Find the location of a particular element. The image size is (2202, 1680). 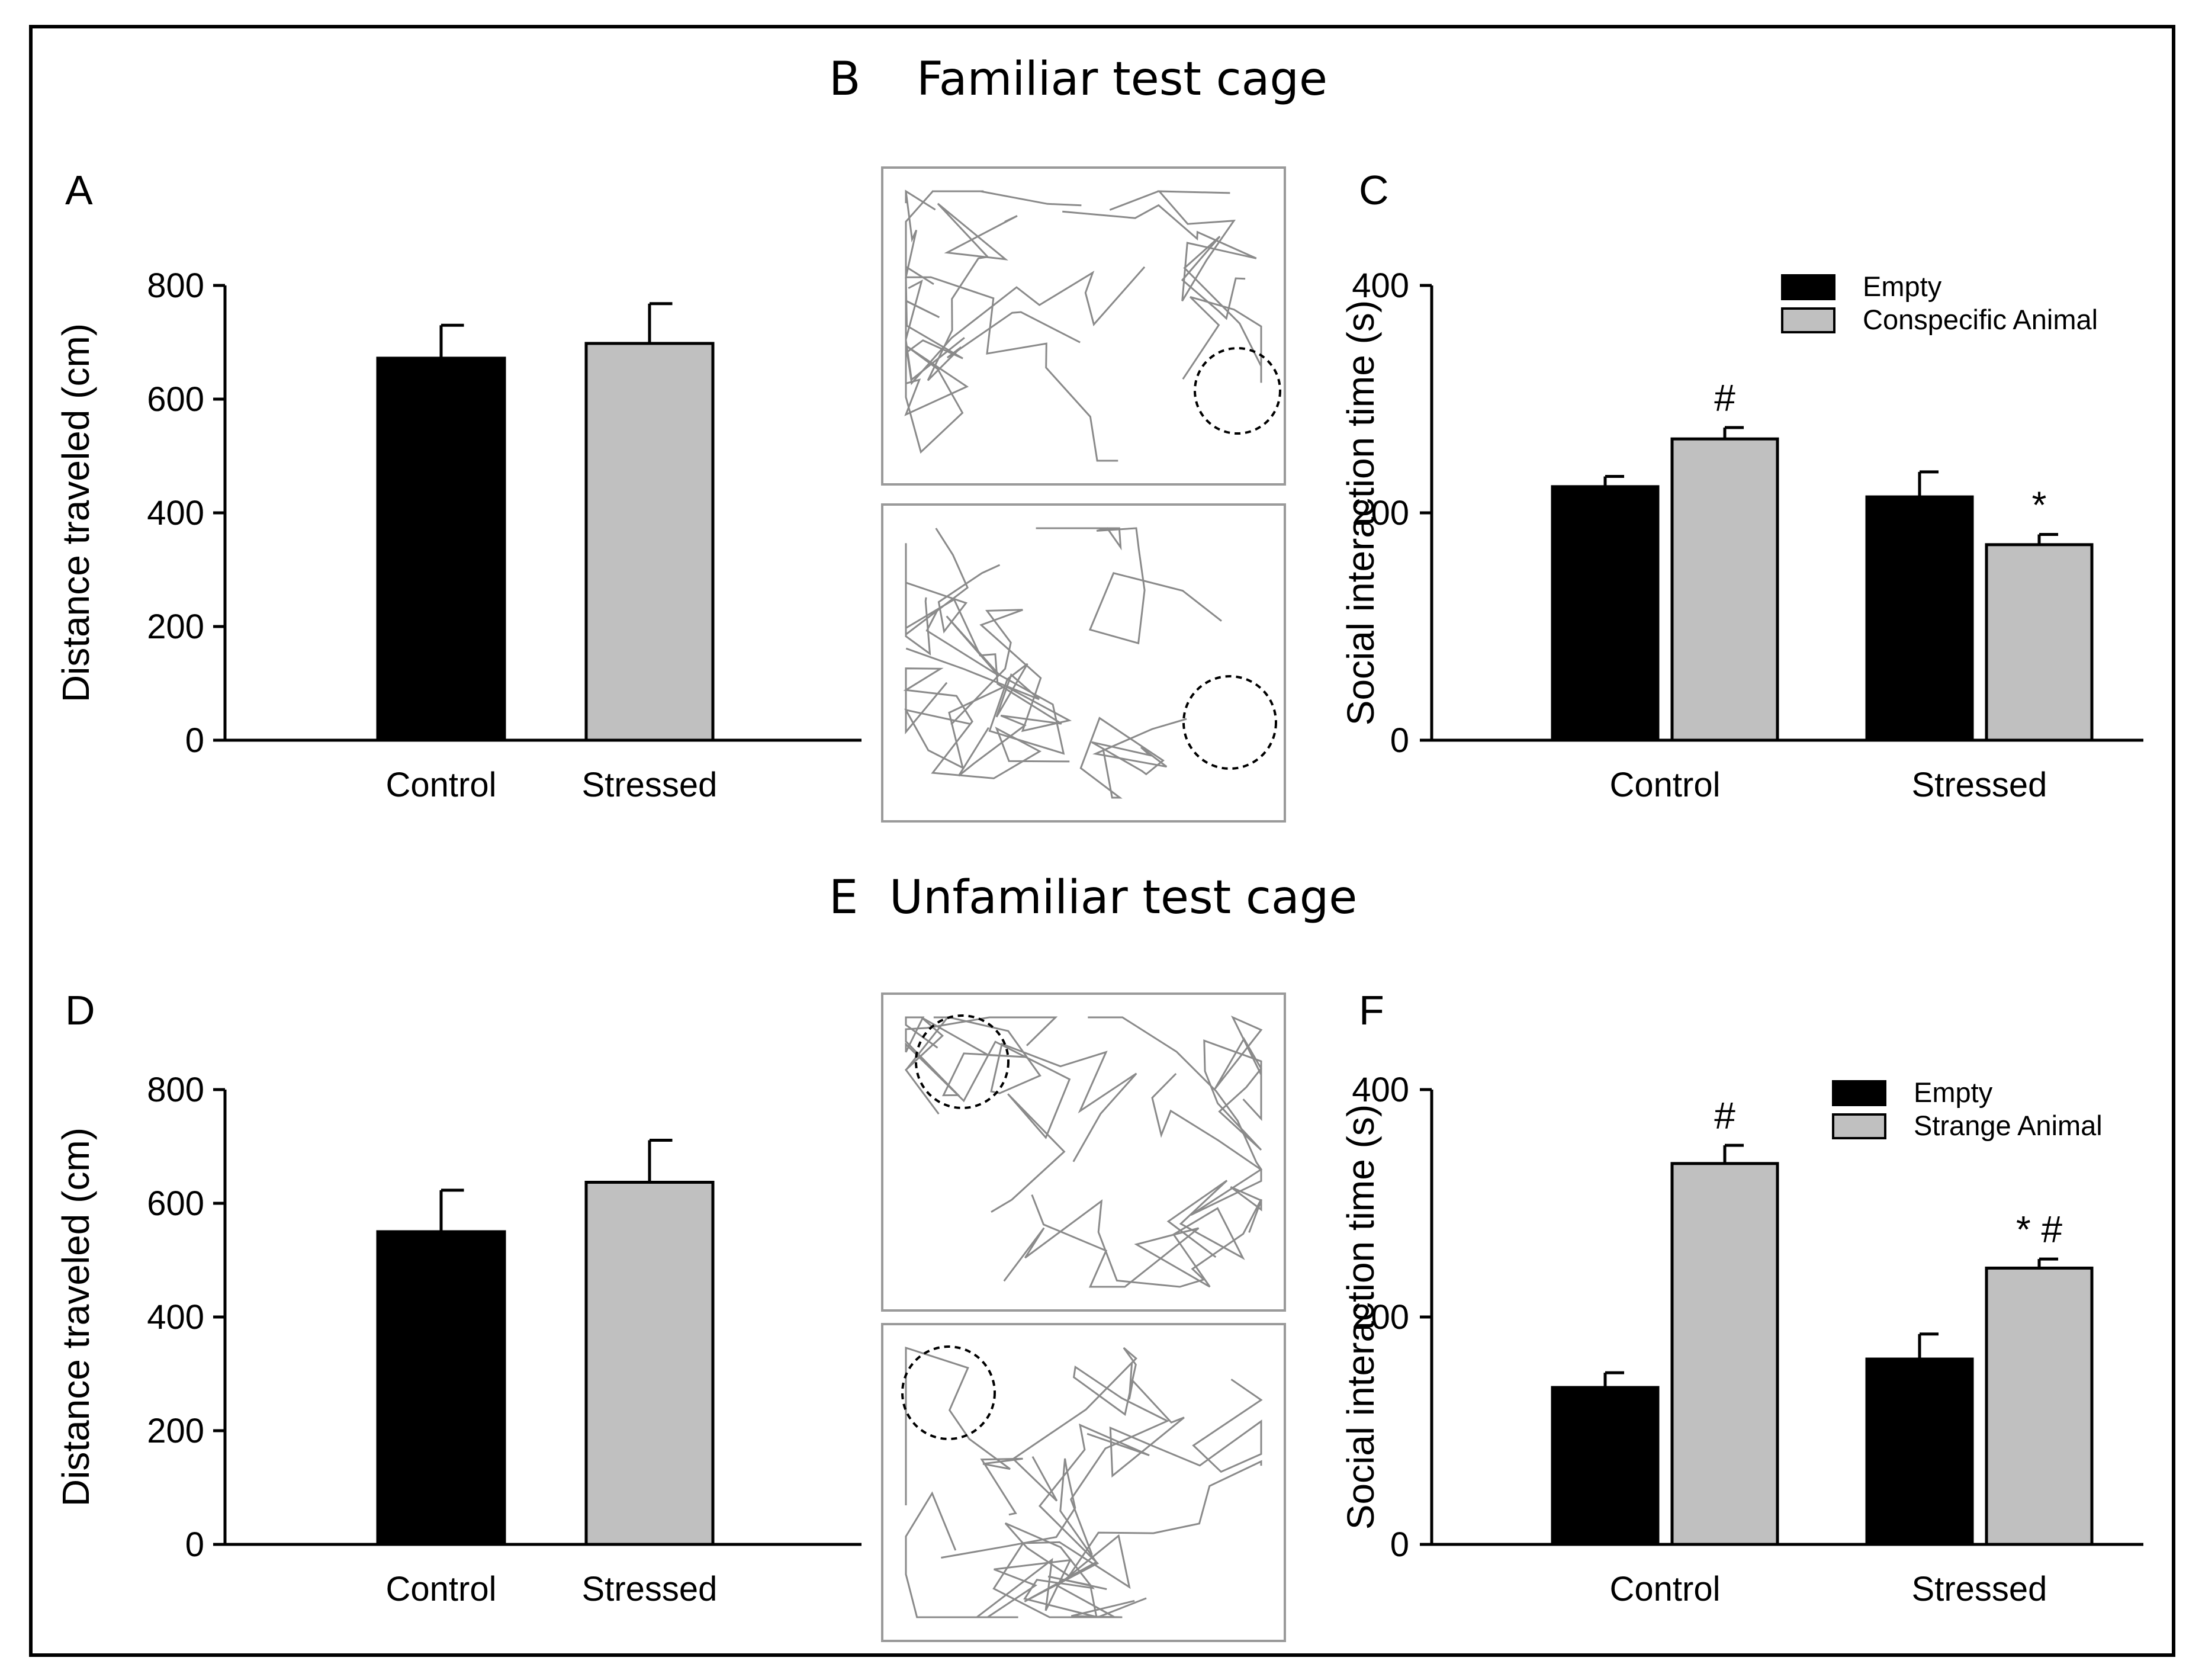

significance-mark: * is located at coordinates (2040, 504).